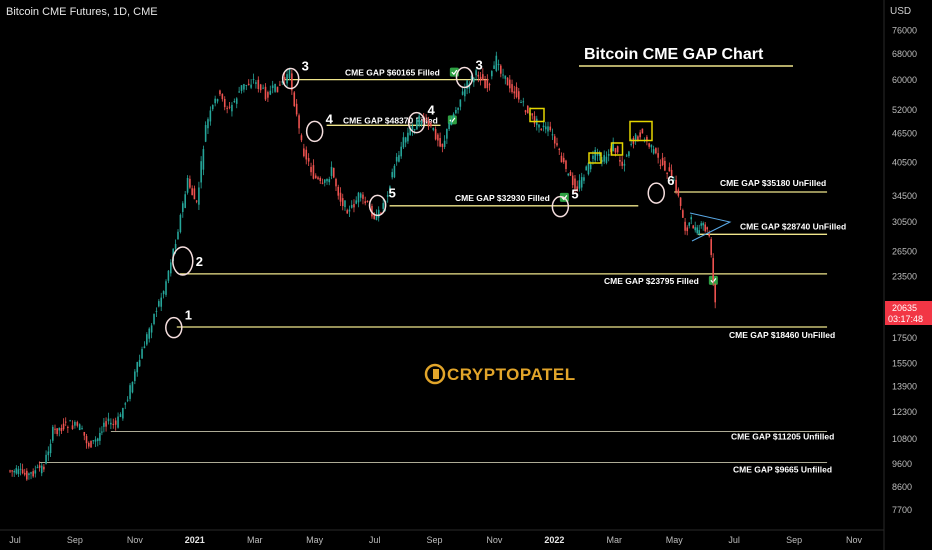  Describe the element at coordinates (904, 439) in the screenshot. I see `y-tick-label: 10800` at that location.